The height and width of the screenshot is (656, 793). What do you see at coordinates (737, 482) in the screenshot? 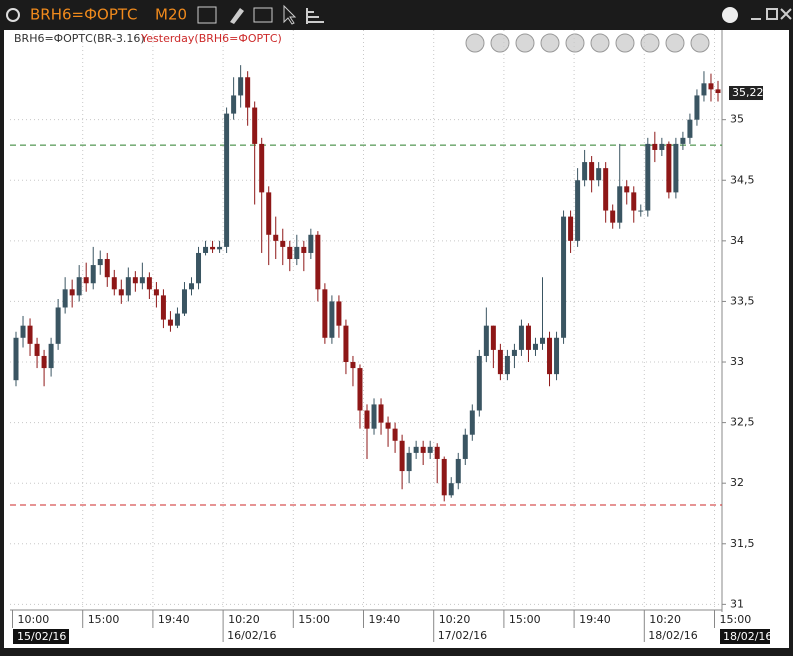
I see `y-tick-label: 32` at bounding box center [737, 482].